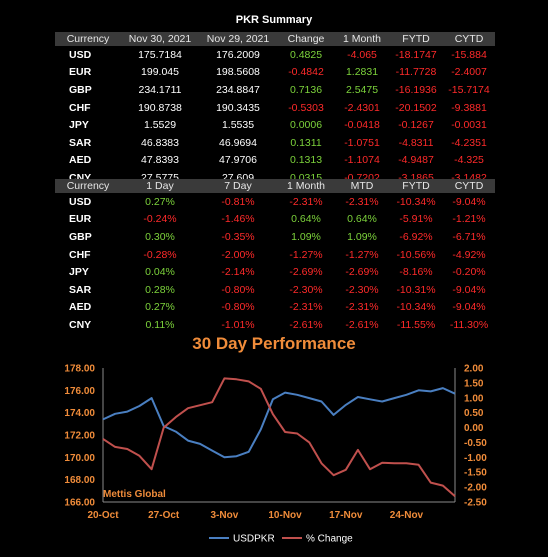 The width and height of the screenshot is (548, 557). What do you see at coordinates (238, 236) in the screenshot?
I see `performance-cell-d7: -0.35%` at bounding box center [238, 236].